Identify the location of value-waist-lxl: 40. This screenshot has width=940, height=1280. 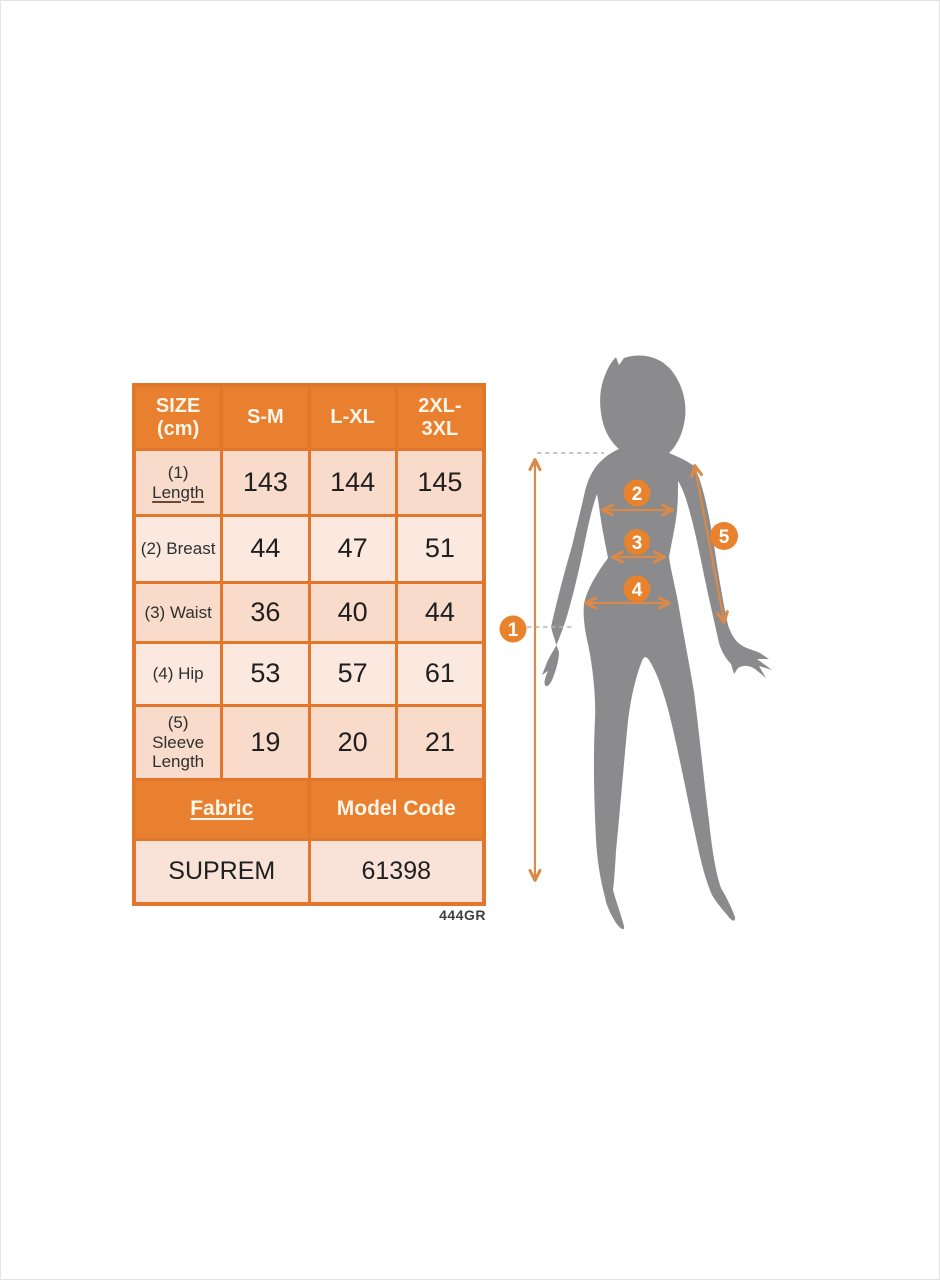
(352, 612).